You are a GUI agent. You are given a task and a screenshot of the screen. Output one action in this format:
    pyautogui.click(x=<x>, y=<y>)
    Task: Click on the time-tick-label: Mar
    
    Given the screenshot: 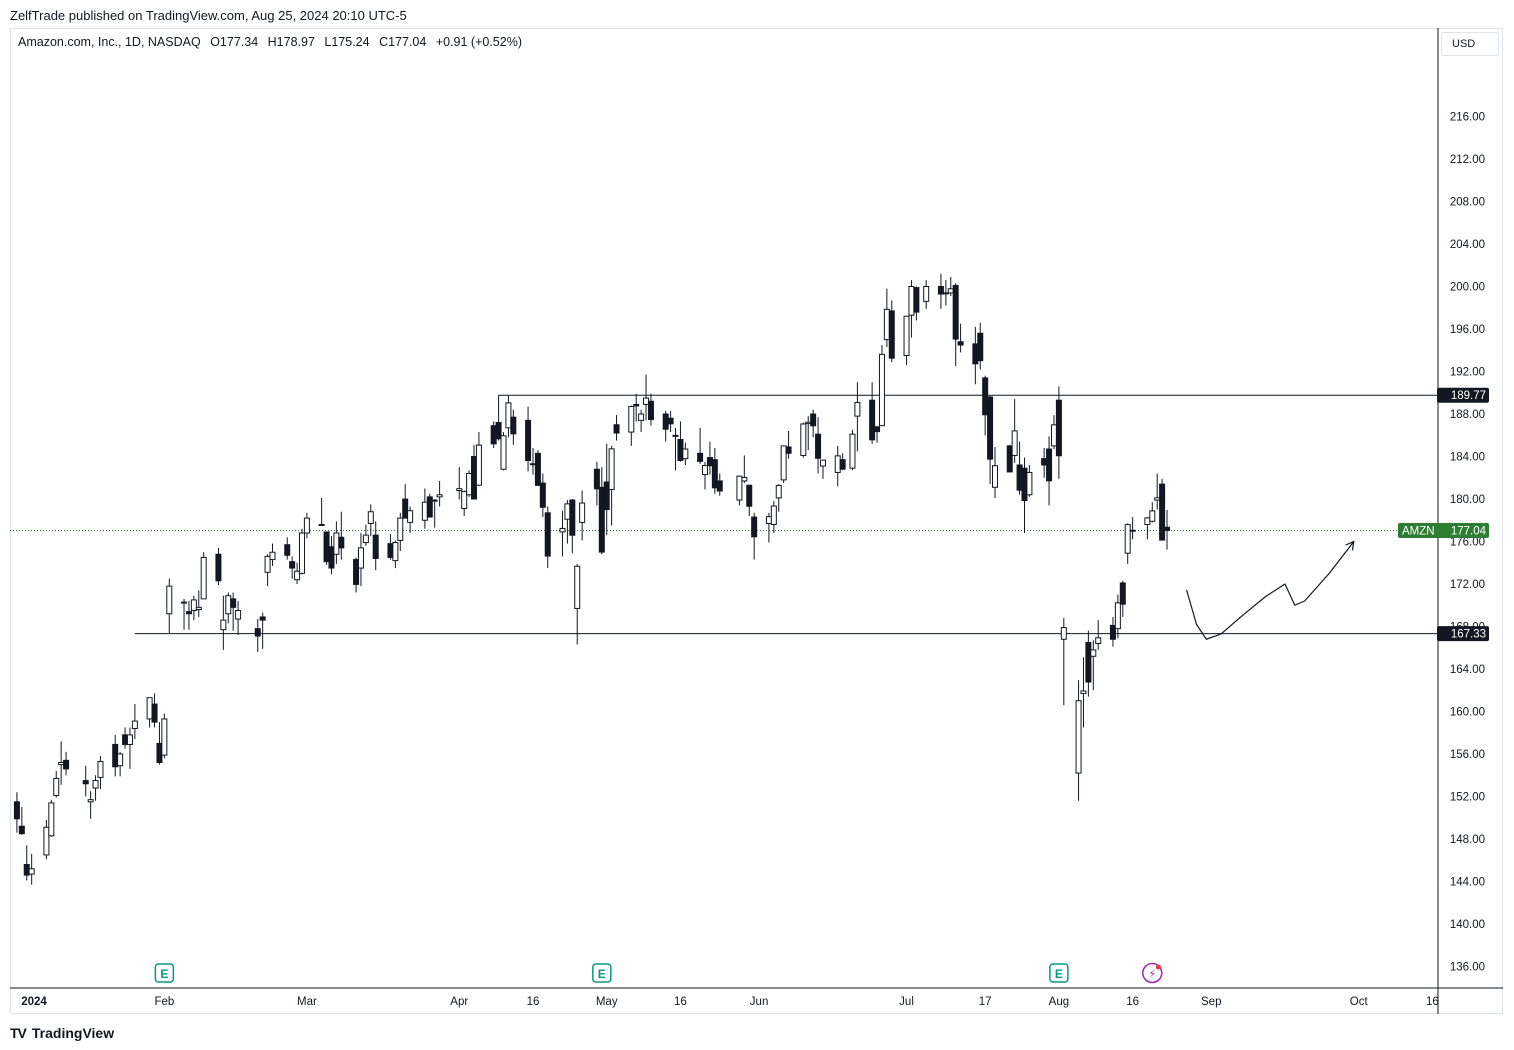 What is the action you would take?
    pyautogui.click(x=307, y=1002)
    